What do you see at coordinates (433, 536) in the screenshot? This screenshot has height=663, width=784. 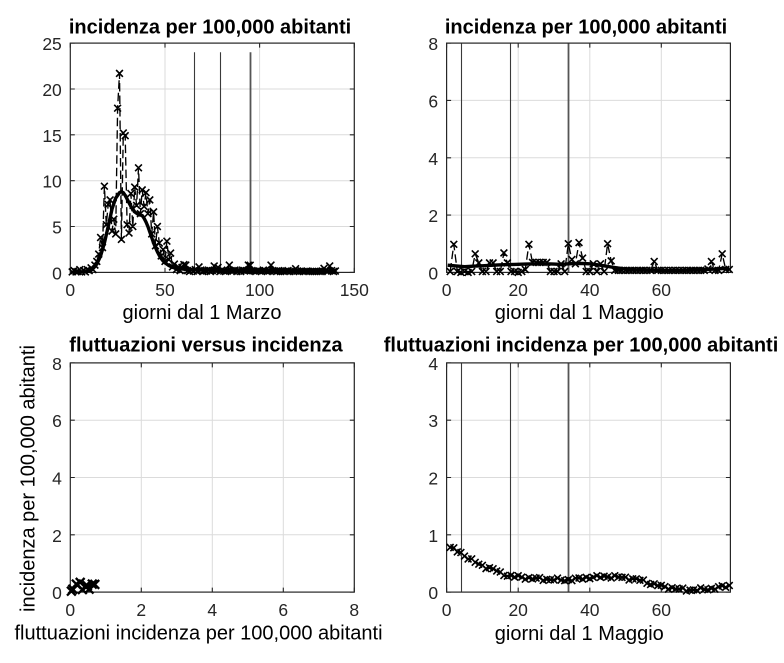 I see `svg-text: 1` at bounding box center [433, 536].